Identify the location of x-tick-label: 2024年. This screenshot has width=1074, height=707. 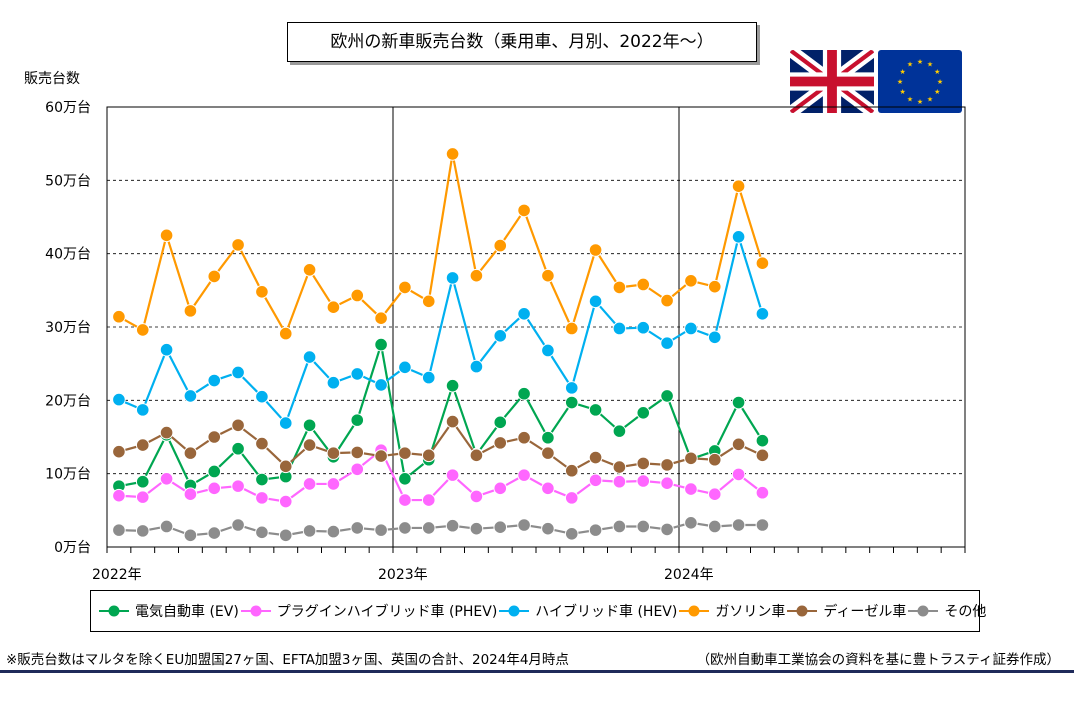
(689, 575).